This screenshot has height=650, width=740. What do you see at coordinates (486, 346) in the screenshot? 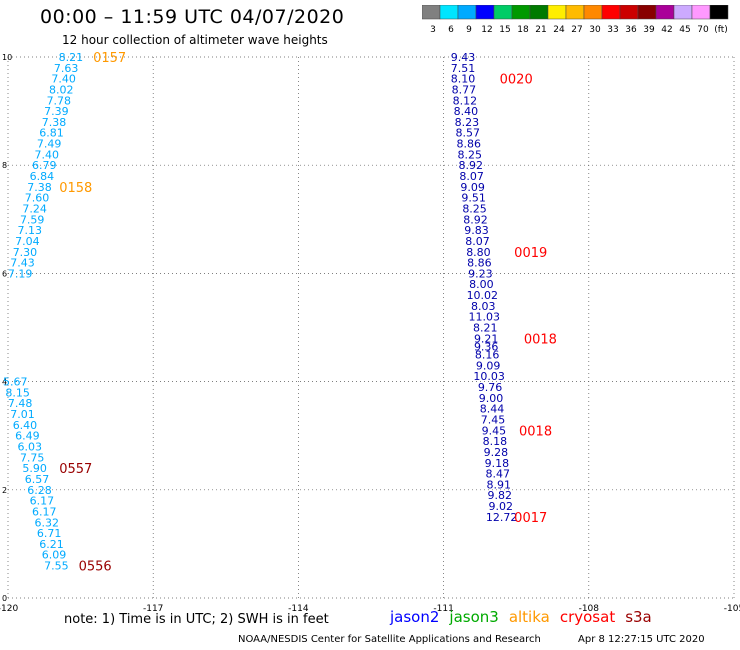
I see `wave-height-value: 9.36` at bounding box center [486, 346].